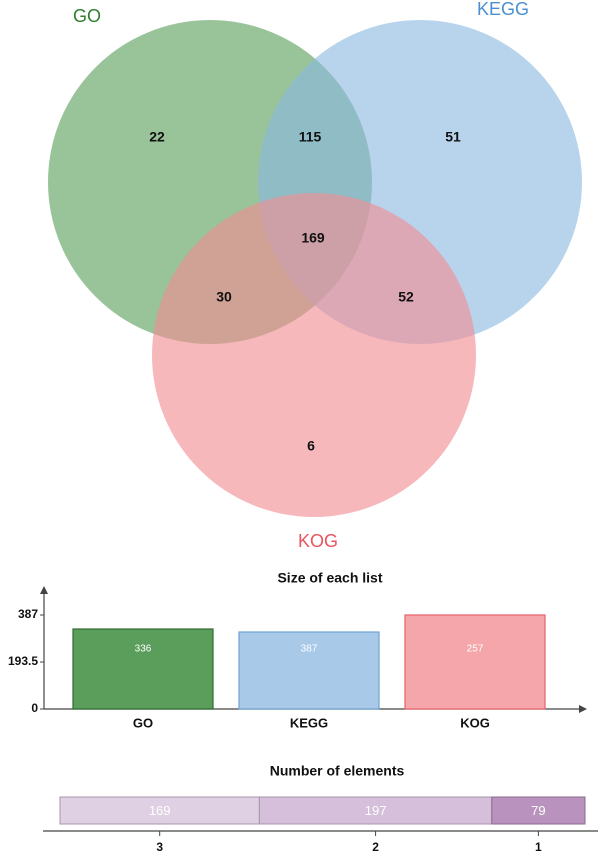 The width and height of the screenshot is (600, 856). What do you see at coordinates (320, 808) in the screenshot?
I see `elements-stacked-bar: Number of elements 169 3 197 2 79 1` at bounding box center [320, 808].